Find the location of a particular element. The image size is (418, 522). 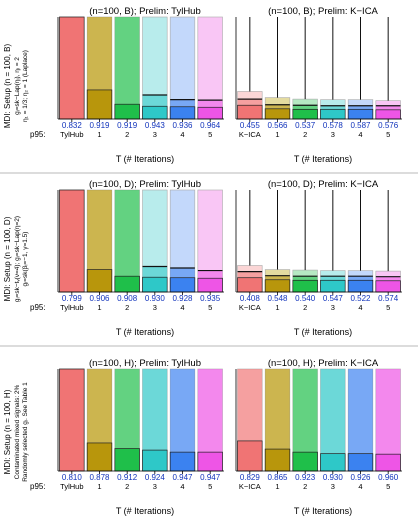

row-2-side-label-line-1: MDI: Setup (n = 100, D) is located at coordinates (7, 258).